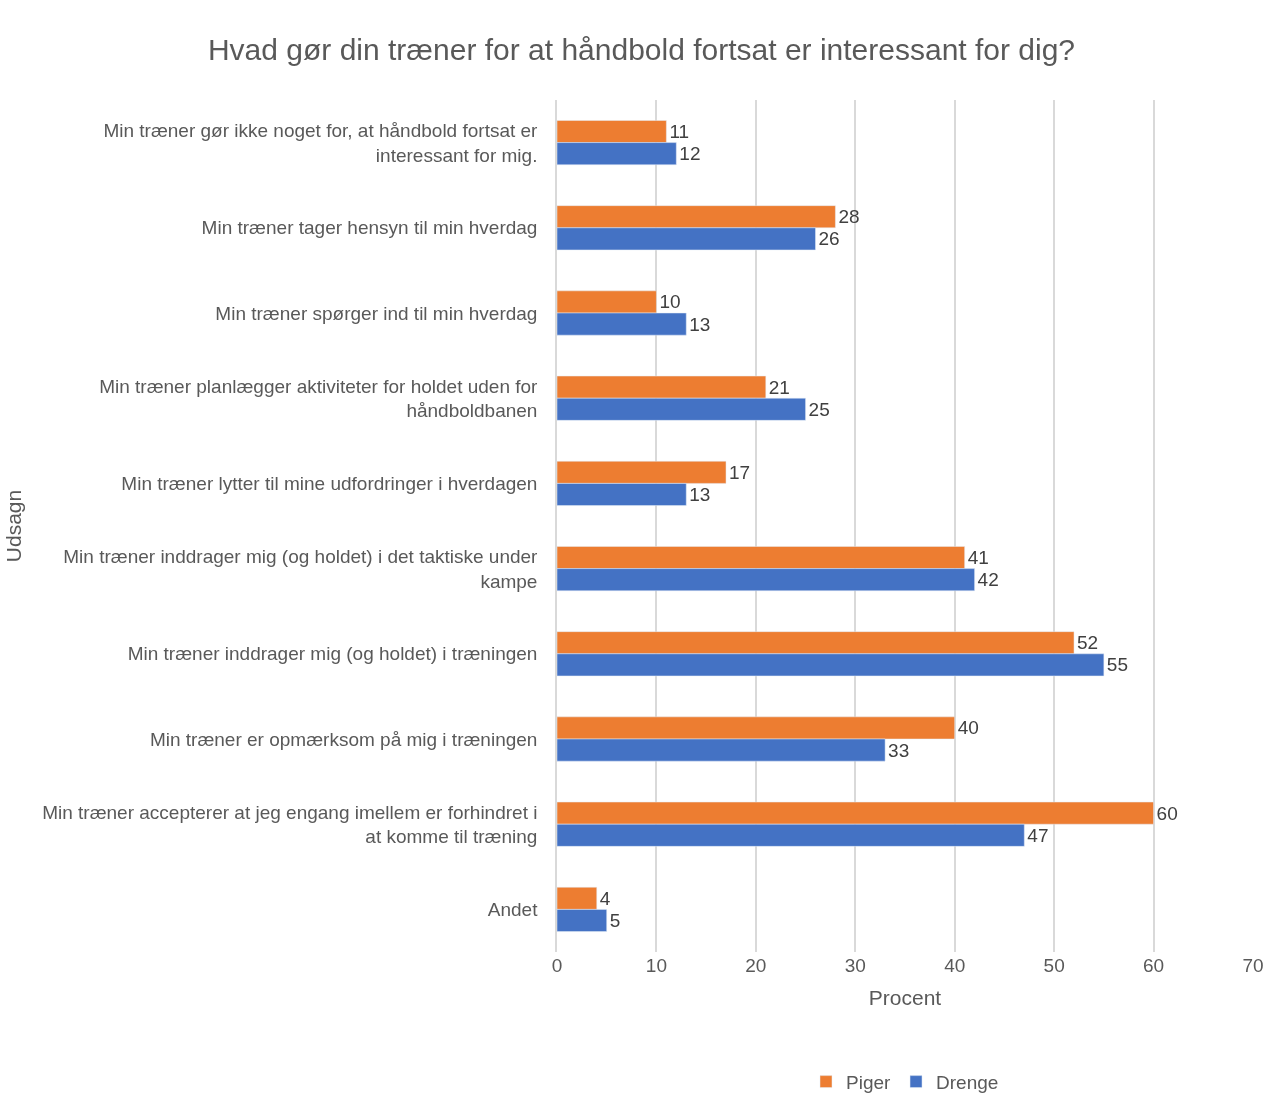 The width and height of the screenshot is (1283, 1113). What do you see at coordinates (329, 484) in the screenshot?
I see `y-tick-label: Min træner lytter til mine udfordringer i hverdagen` at bounding box center [329, 484].